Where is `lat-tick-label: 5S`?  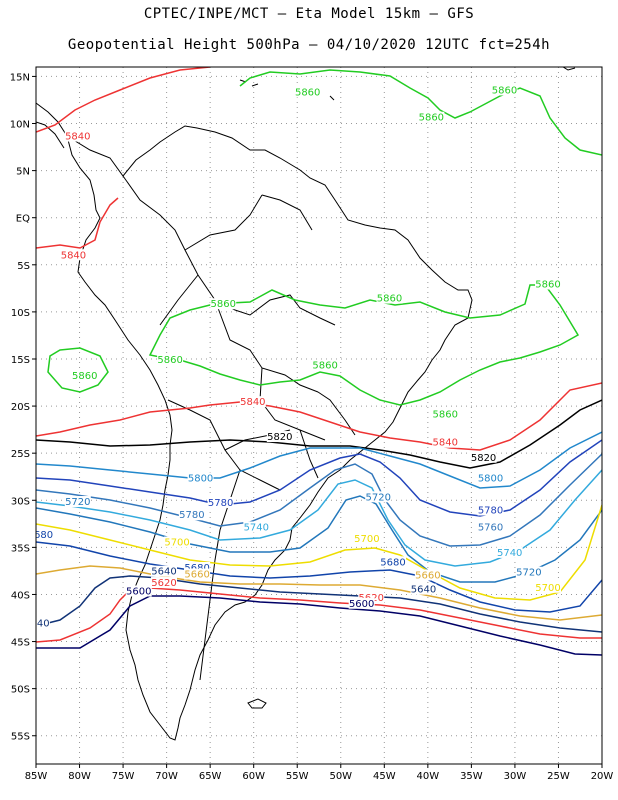 lat-tick-label: 5S is located at coordinates (23, 266).